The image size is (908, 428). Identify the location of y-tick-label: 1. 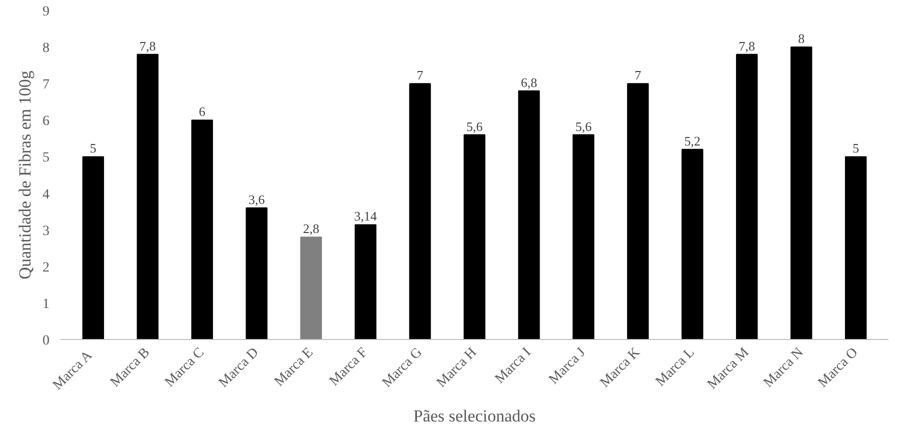
(46, 304).